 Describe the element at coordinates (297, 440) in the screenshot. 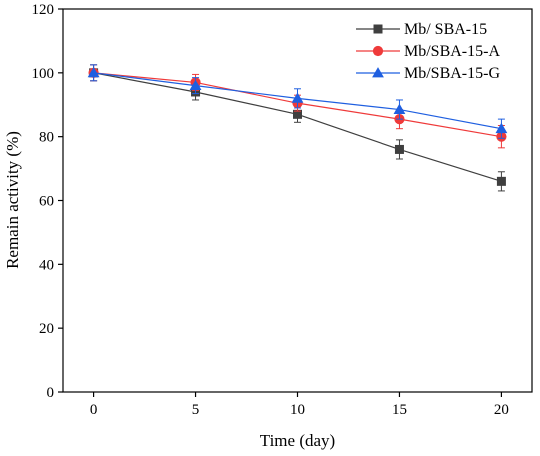

I see `x-axis-label: Time (day)` at that location.